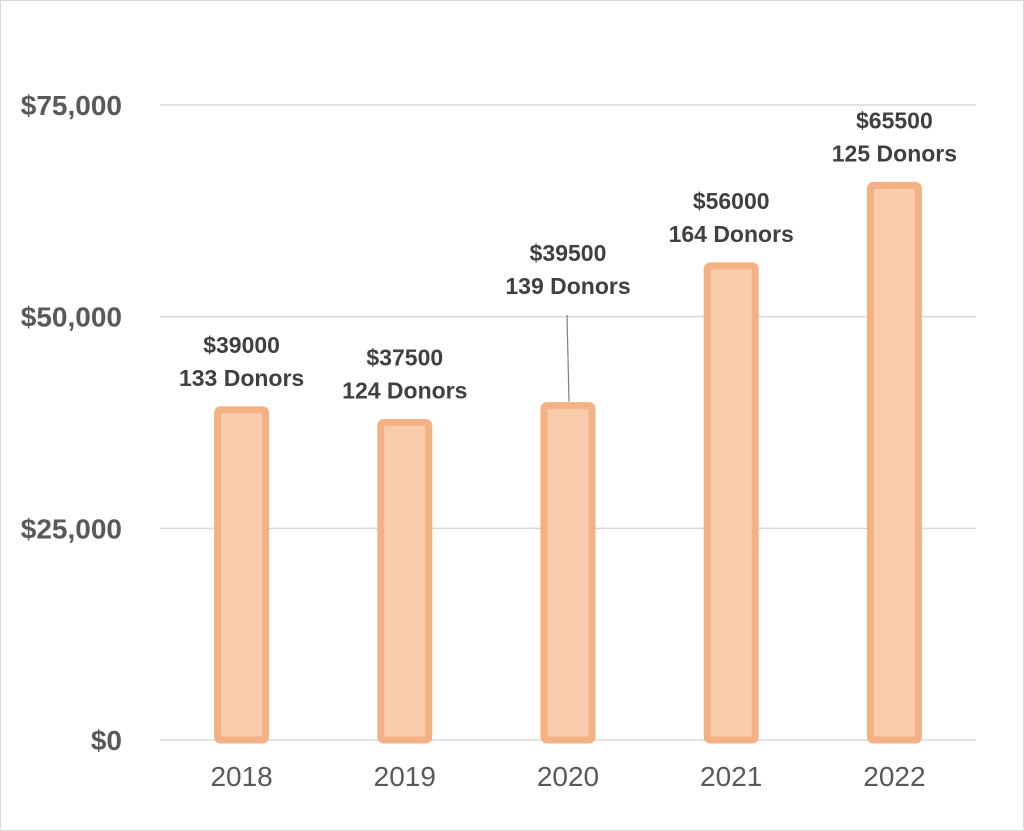 Image resolution: width=1024 pixels, height=831 pixels. What do you see at coordinates (405, 776) in the screenshot?
I see `x-tick-label: 2019` at bounding box center [405, 776].